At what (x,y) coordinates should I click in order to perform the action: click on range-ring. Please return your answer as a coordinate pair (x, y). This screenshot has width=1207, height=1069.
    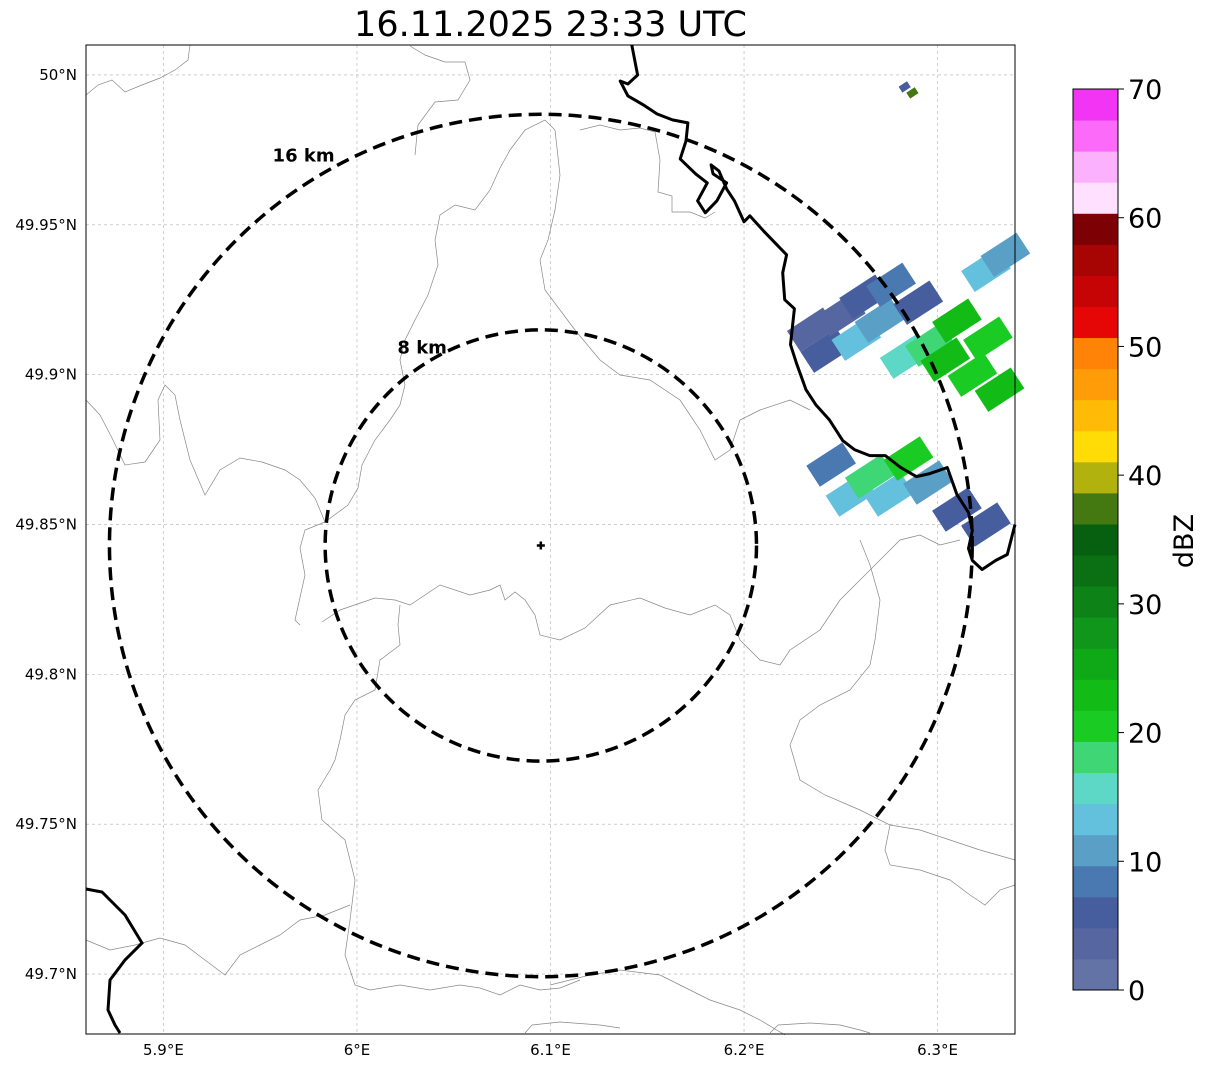
    Looking at the image, I should click on (541, 545).